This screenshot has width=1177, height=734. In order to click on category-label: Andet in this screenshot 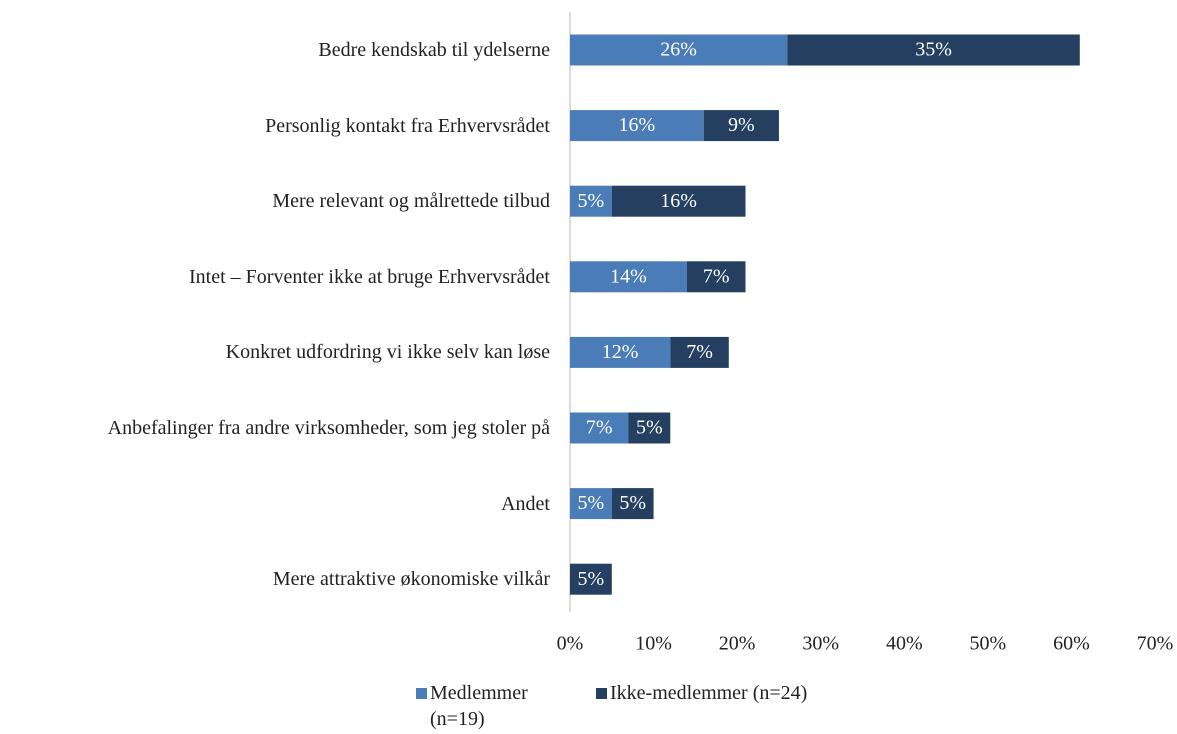, I will do `click(525, 503)`.